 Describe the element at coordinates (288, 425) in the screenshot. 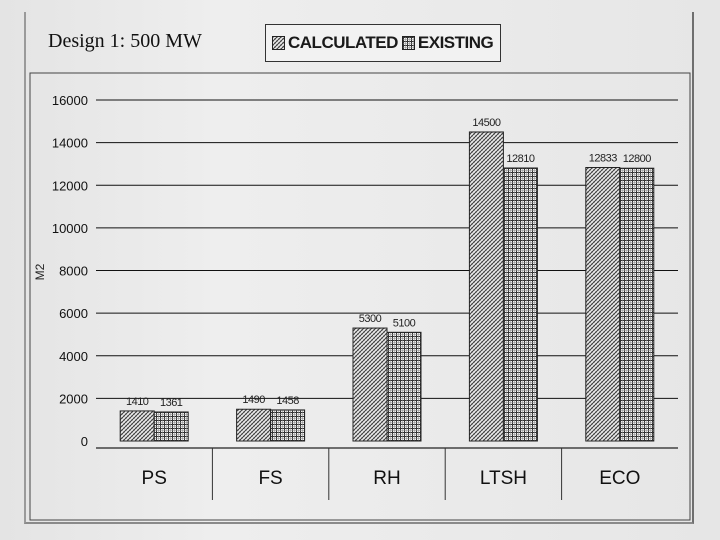

I see `bar-existing-fs` at that location.